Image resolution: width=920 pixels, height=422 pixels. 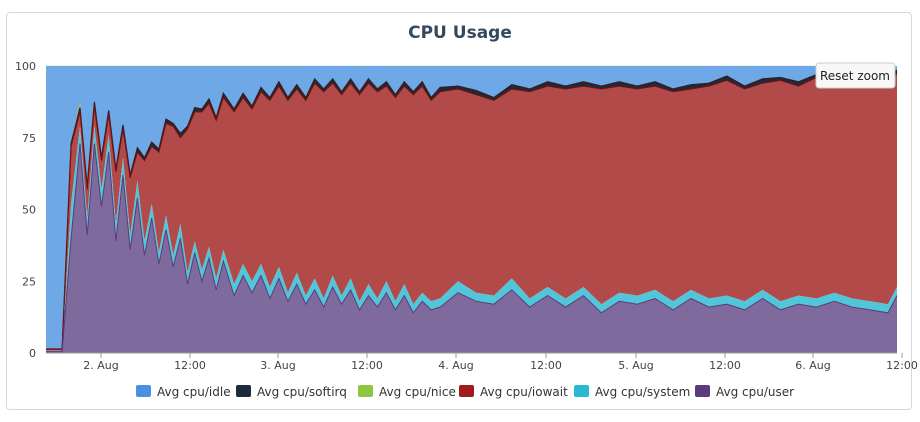 I want to click on legend-label: Avg cpu/user, so click(x=755, y=392).